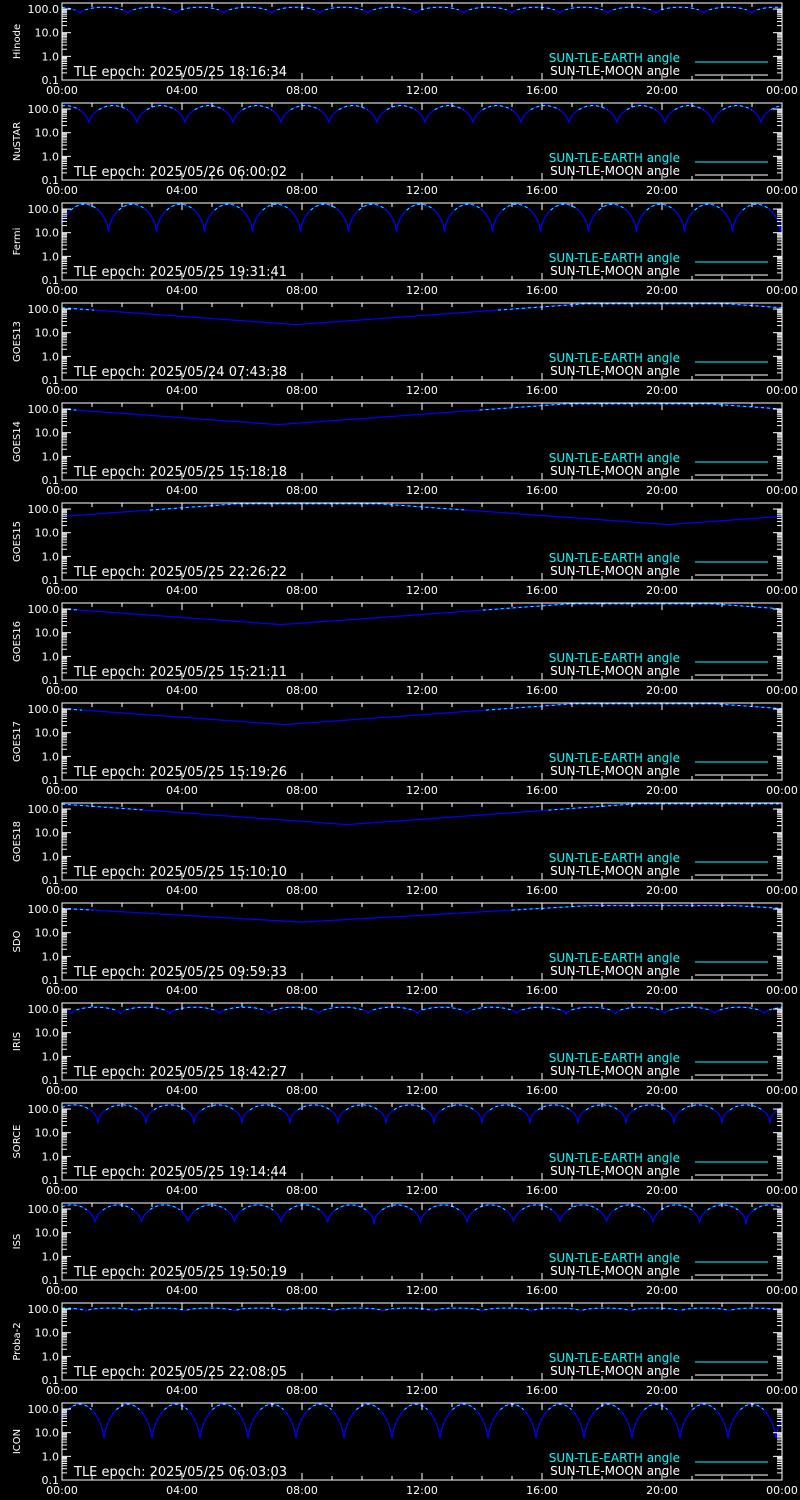 The height and width of the screenshot is (1500, 800). What do you see at coordinates (180, 1172) in the screenshot?
I see `tle-epoch: TLE epoch: 2025/05/25 19:14:44` at bounding box center [180, 1172].